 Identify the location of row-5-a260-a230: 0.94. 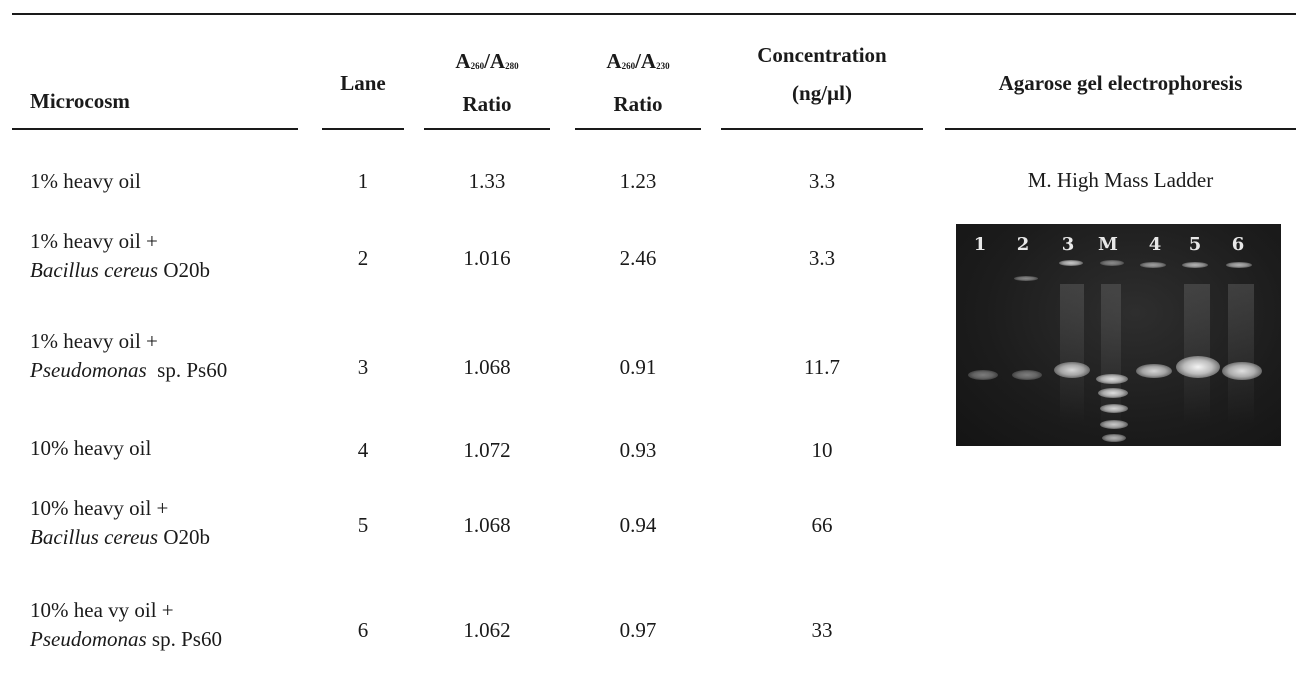
(638, 525).